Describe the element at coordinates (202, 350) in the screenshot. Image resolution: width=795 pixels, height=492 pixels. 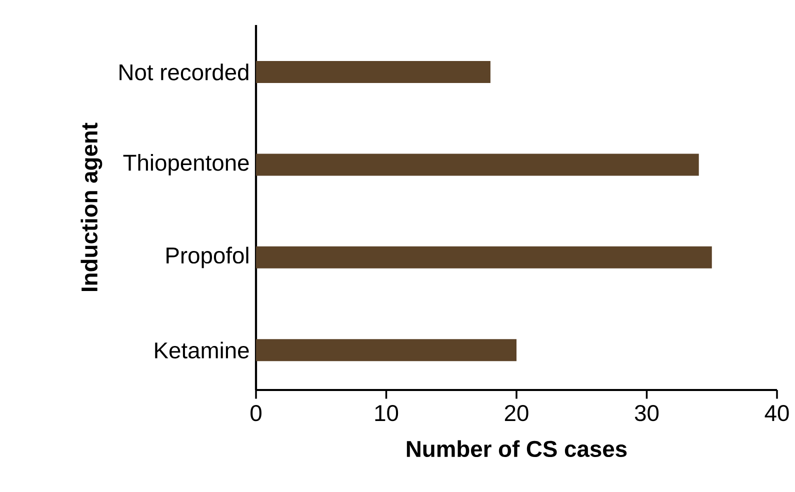
I see `y-tick-label: Ketamine` at that location.